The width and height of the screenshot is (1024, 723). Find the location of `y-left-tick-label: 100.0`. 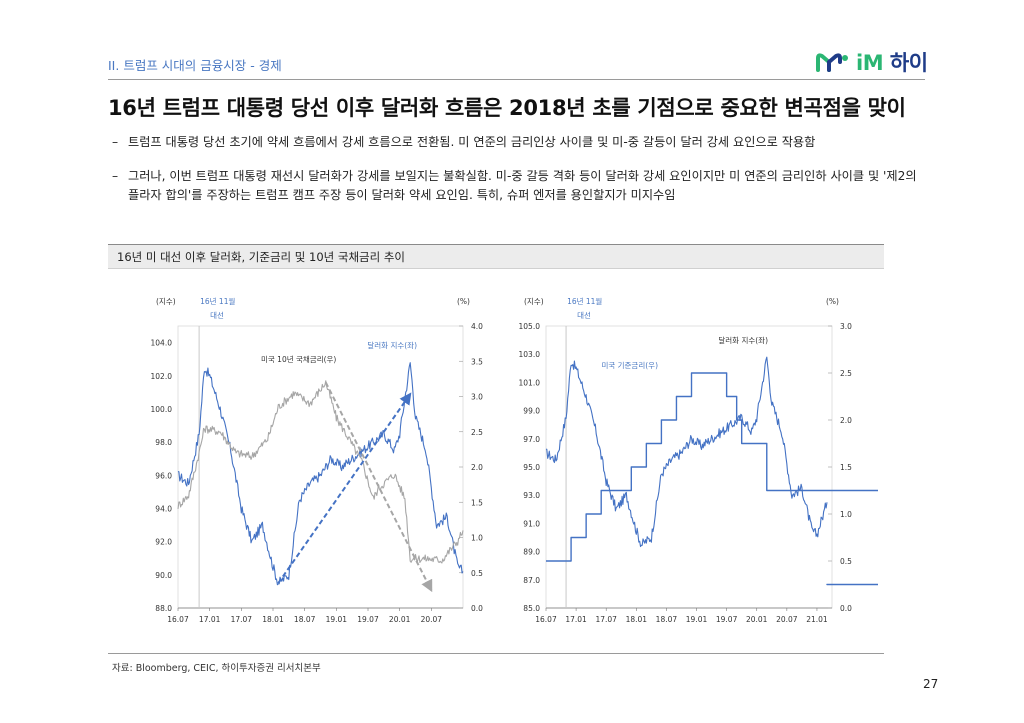

y-left-tick-label: 100.0 is located at coordinates (162, 409).